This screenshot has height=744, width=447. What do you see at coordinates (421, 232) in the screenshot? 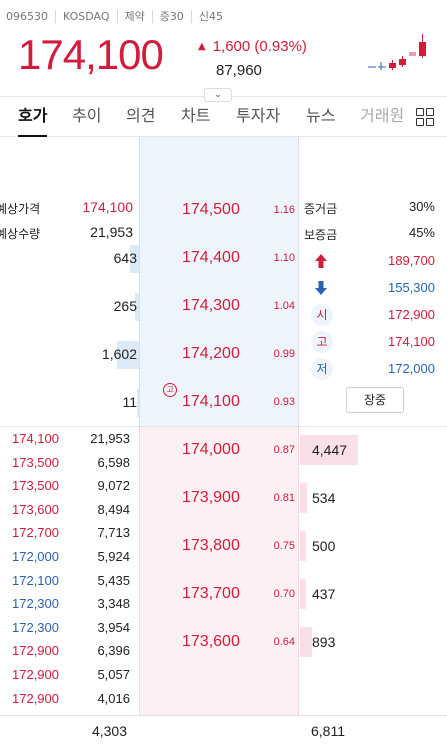
I see `deposit-value: 45%` at bounding box center [421, 232].